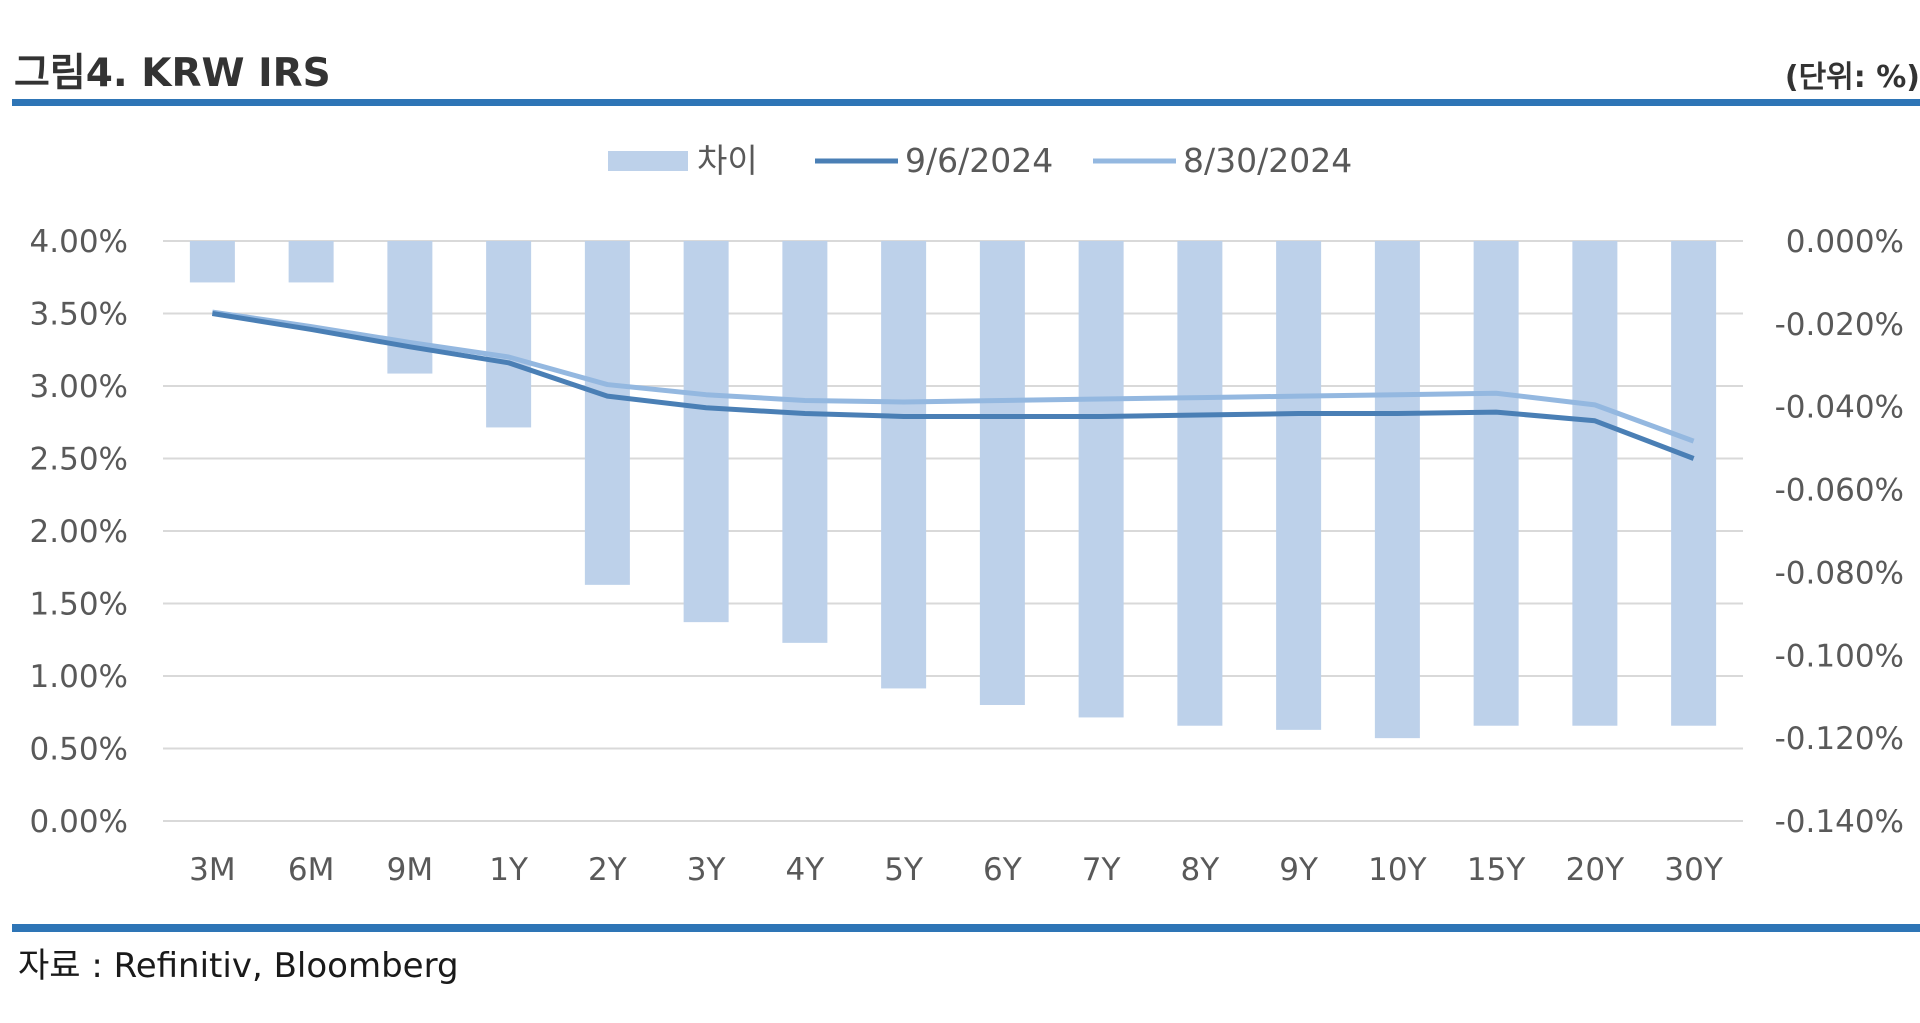 The height and width of the screenshot is (1023, 1920). Describe the element at coordinates (509, 334) in the screenshot. I see `bar-1Y` at that location.